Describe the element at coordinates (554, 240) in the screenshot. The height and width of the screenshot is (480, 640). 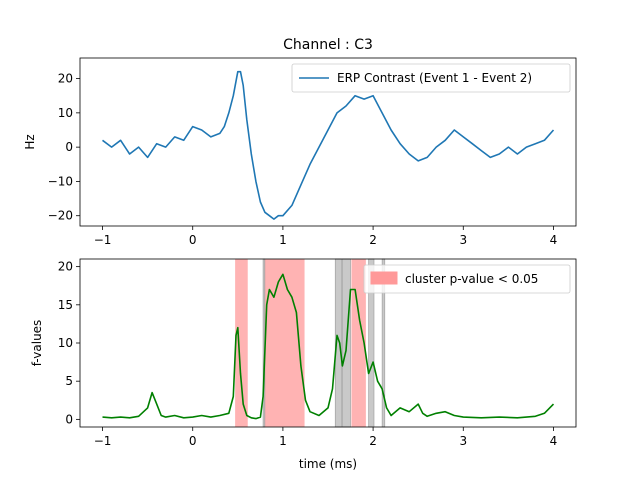
I see `top-xtick-label: 4` at that location.